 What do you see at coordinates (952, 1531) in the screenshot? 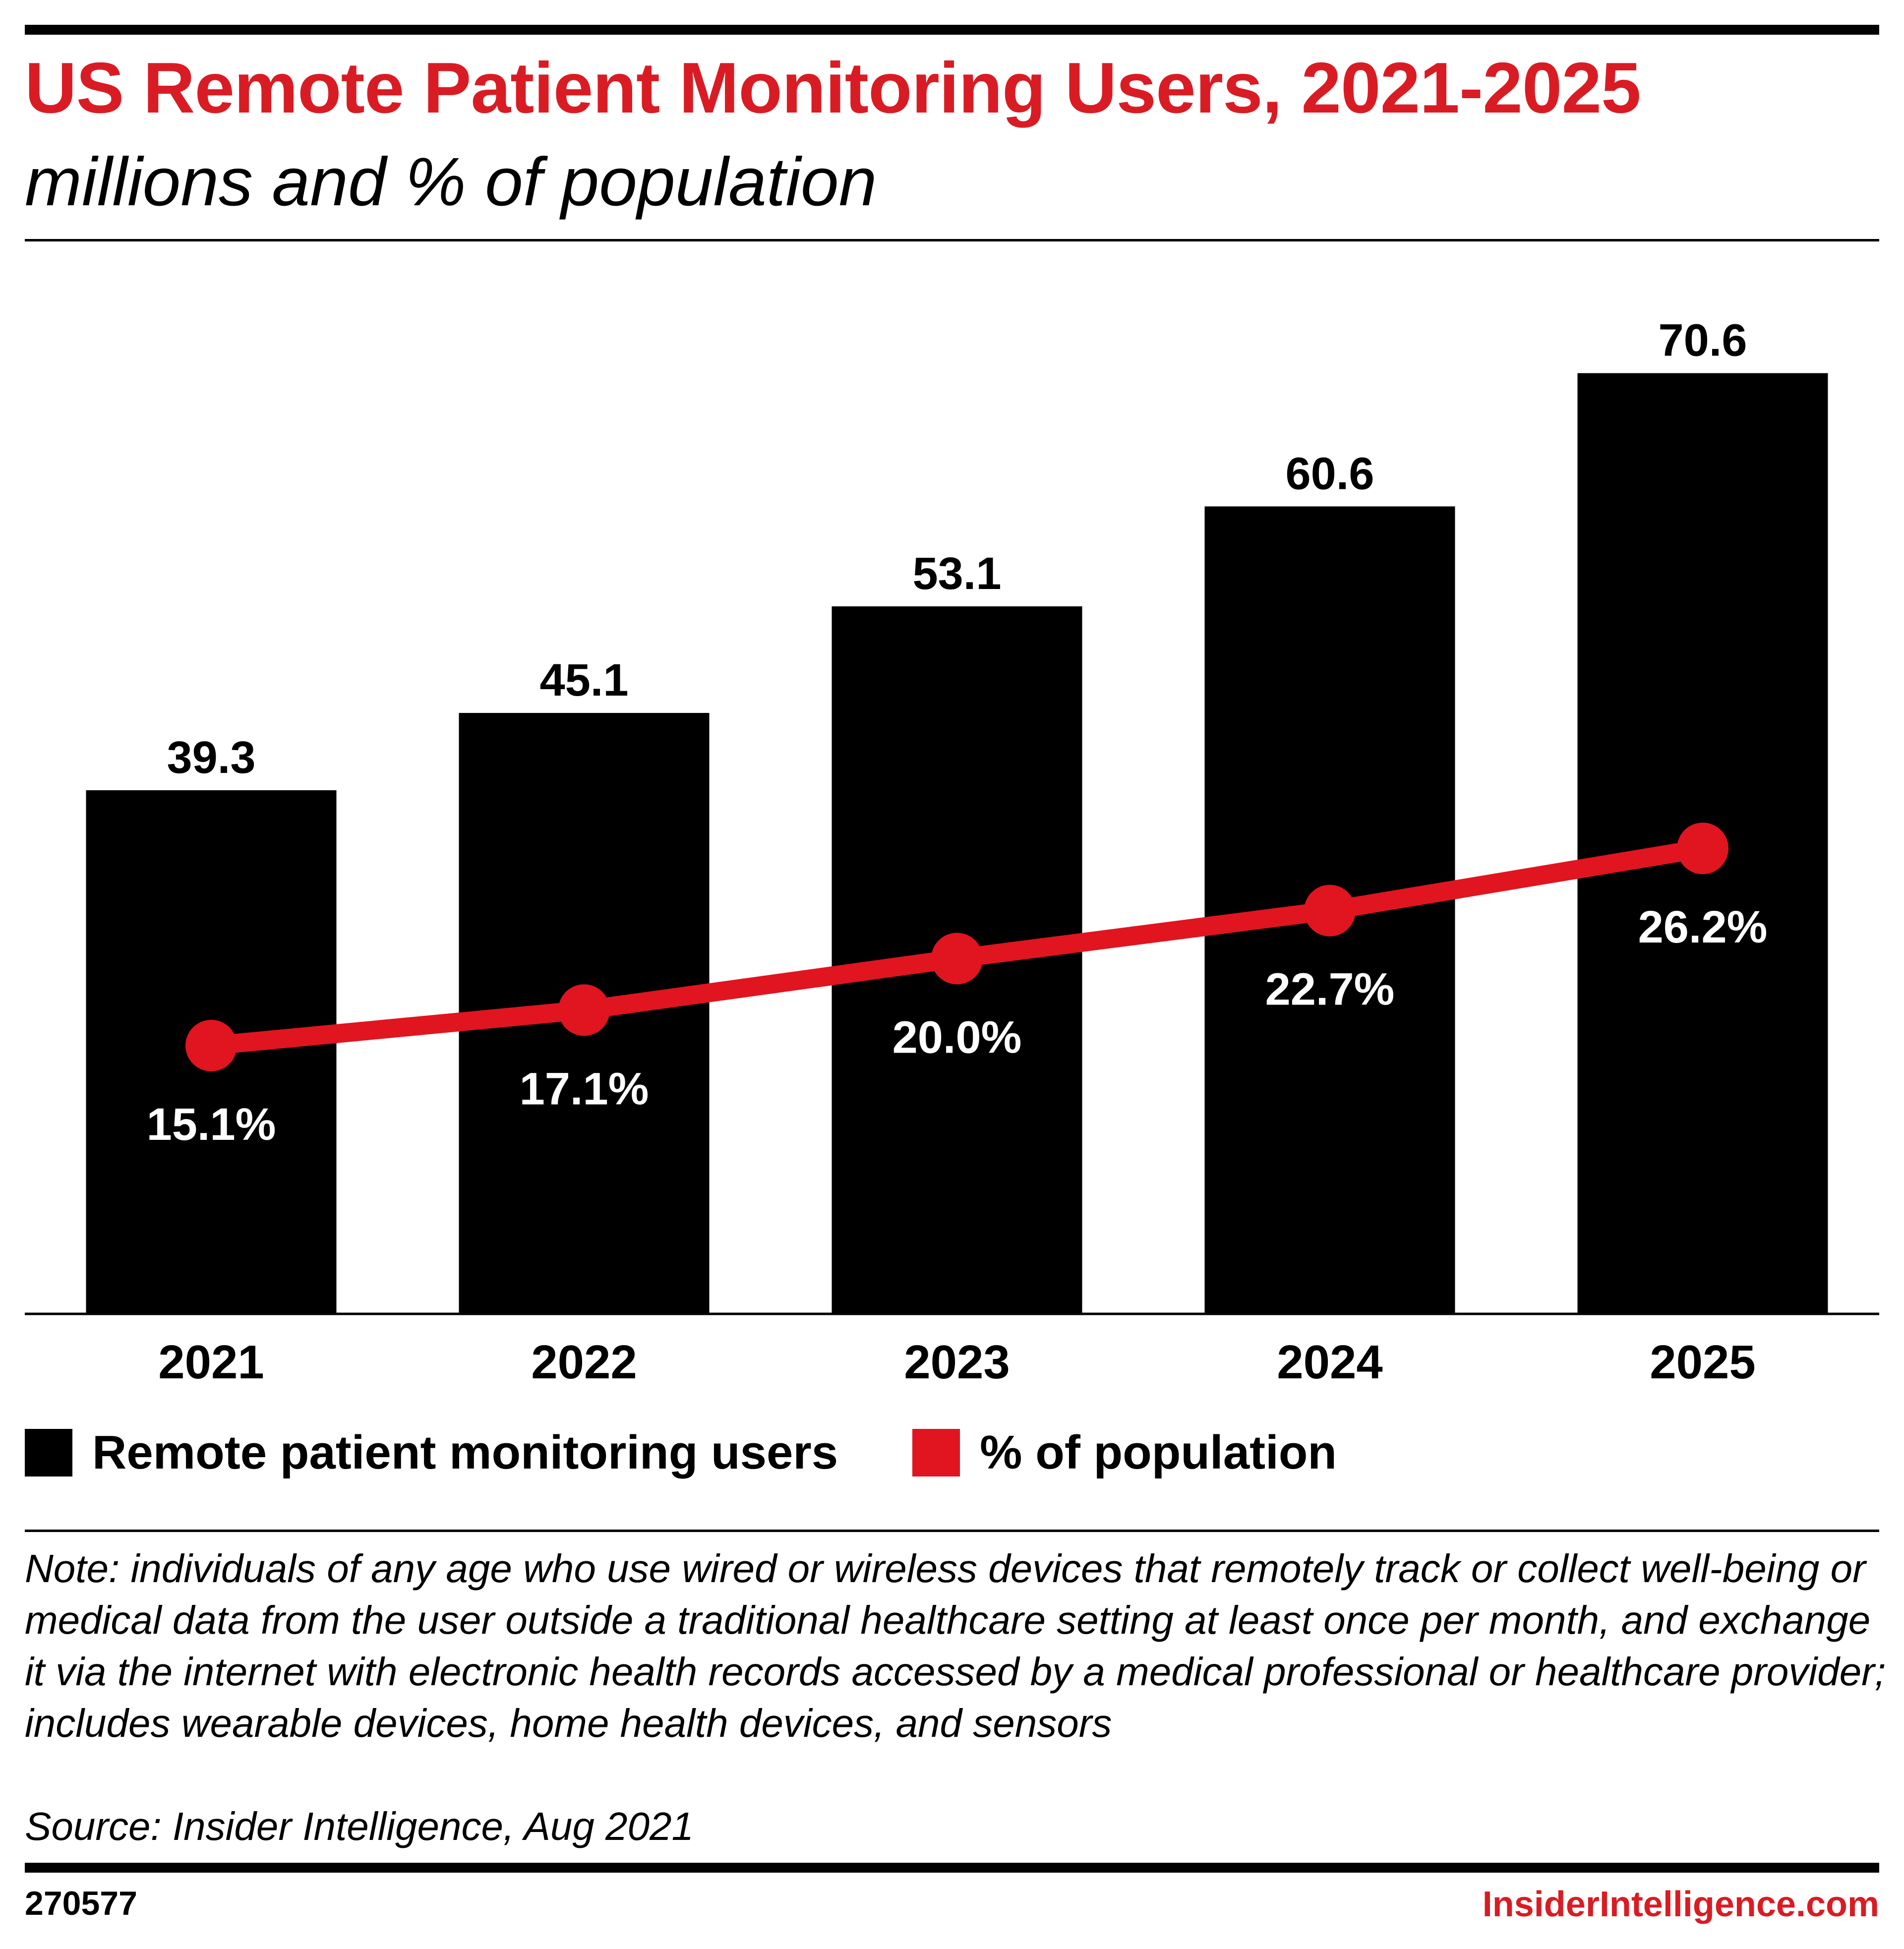
I see `note-rule` at bounding box center [952, 1531].